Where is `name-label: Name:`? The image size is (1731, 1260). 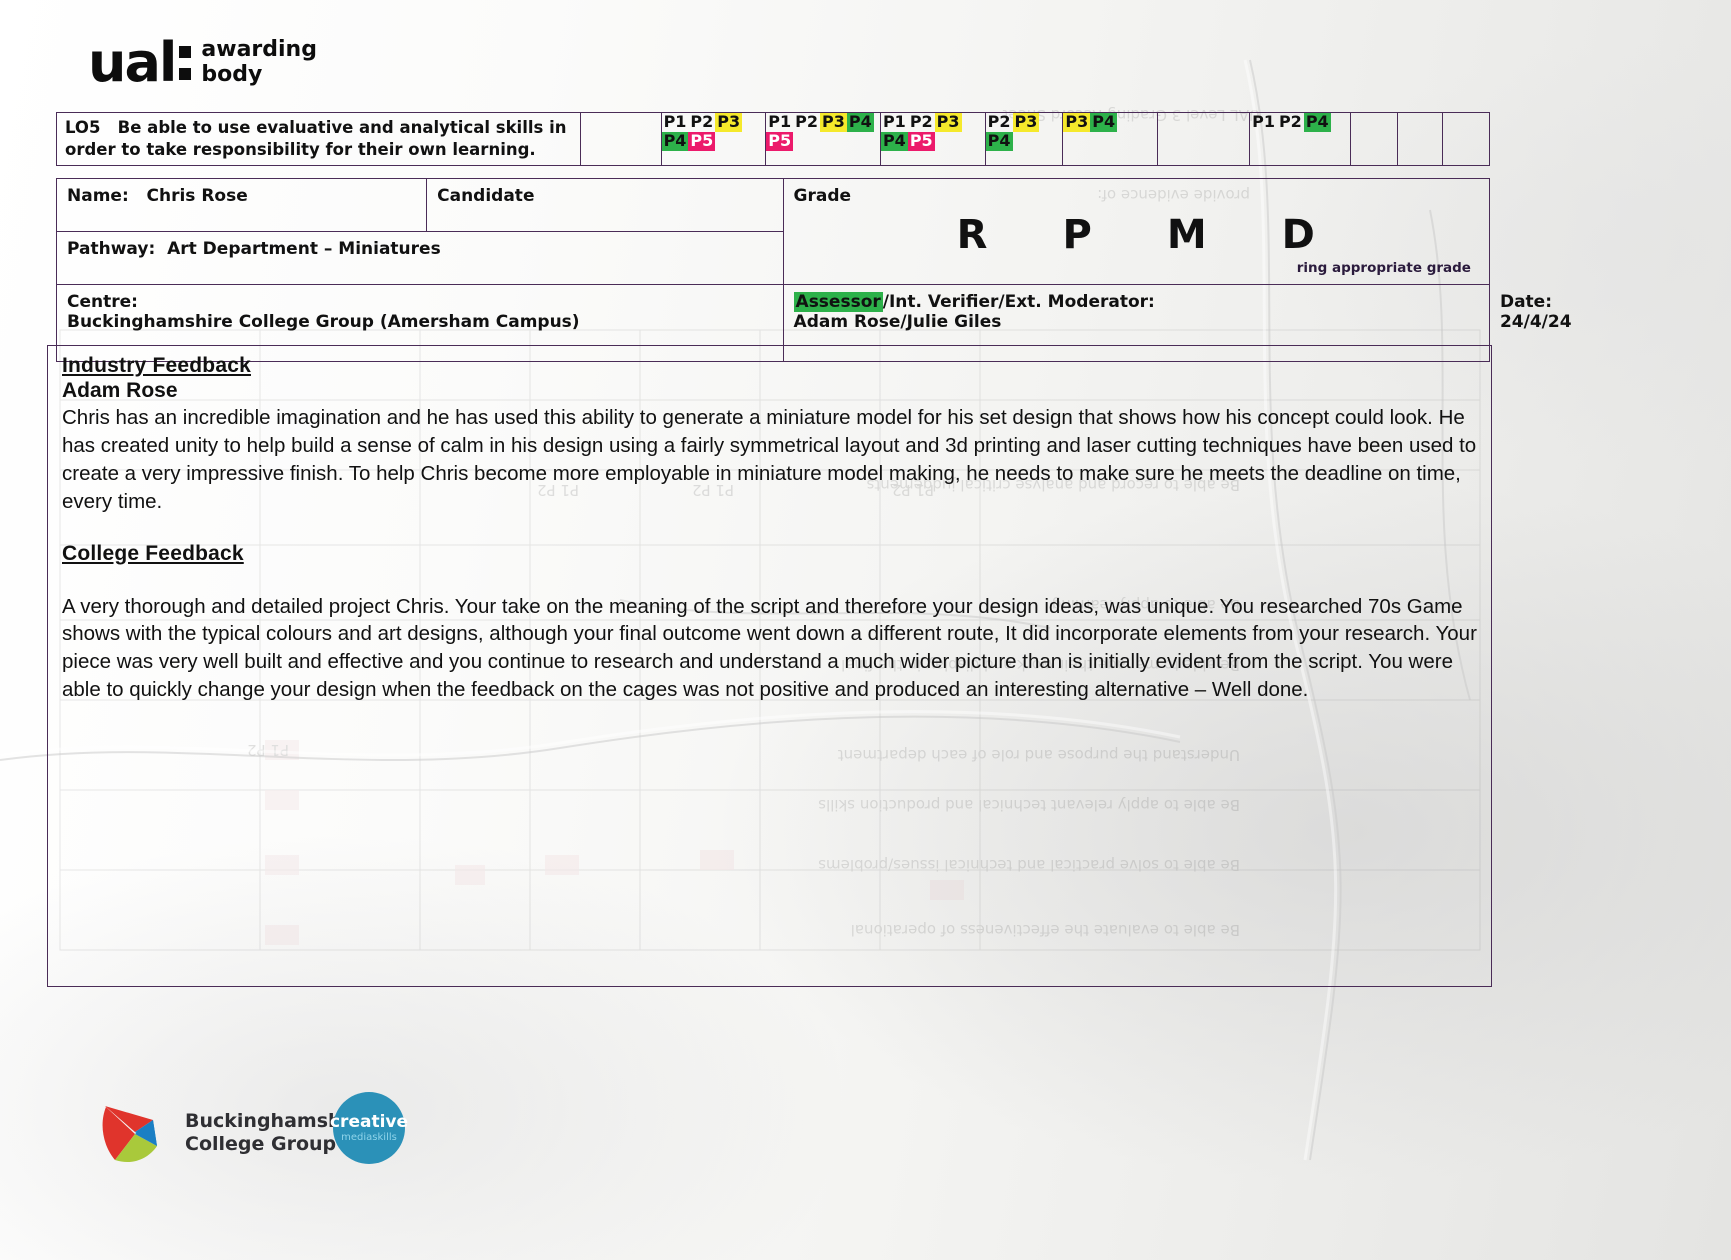 name-label: Name: is located at coordinates (98, 196).